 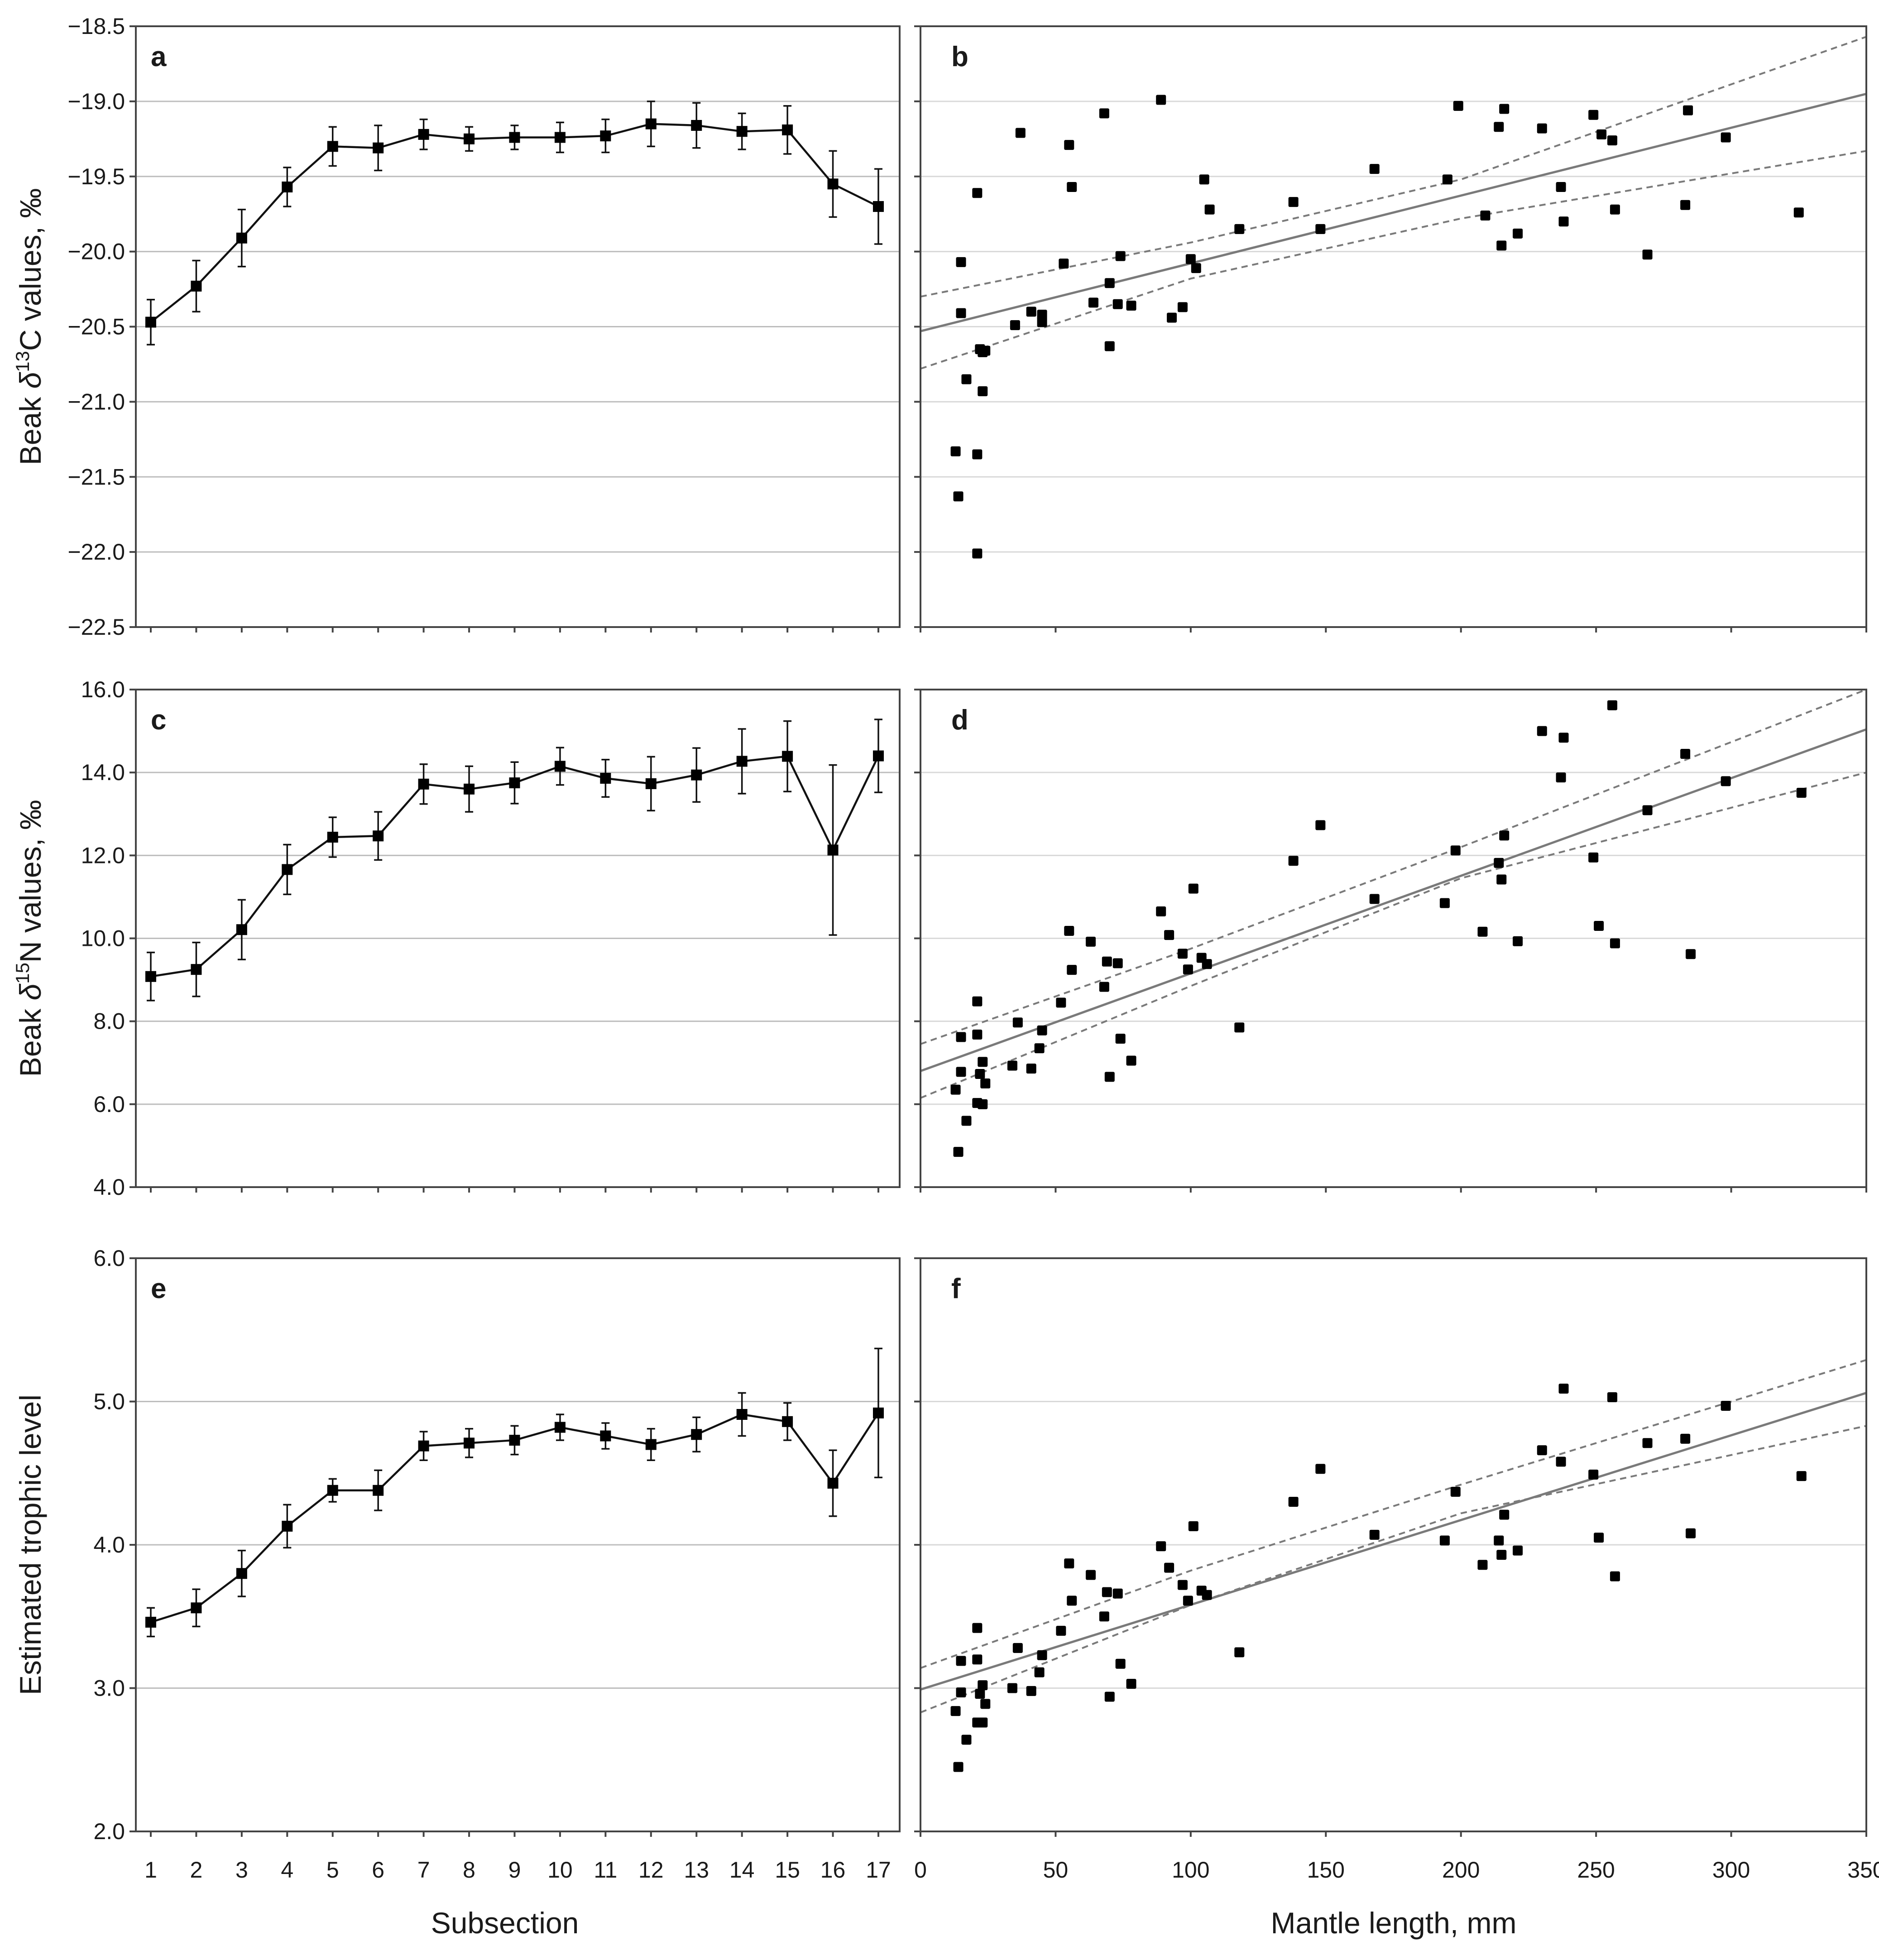 I want to click on y-tick-label: 4.0, so click(x=109, y=1187).